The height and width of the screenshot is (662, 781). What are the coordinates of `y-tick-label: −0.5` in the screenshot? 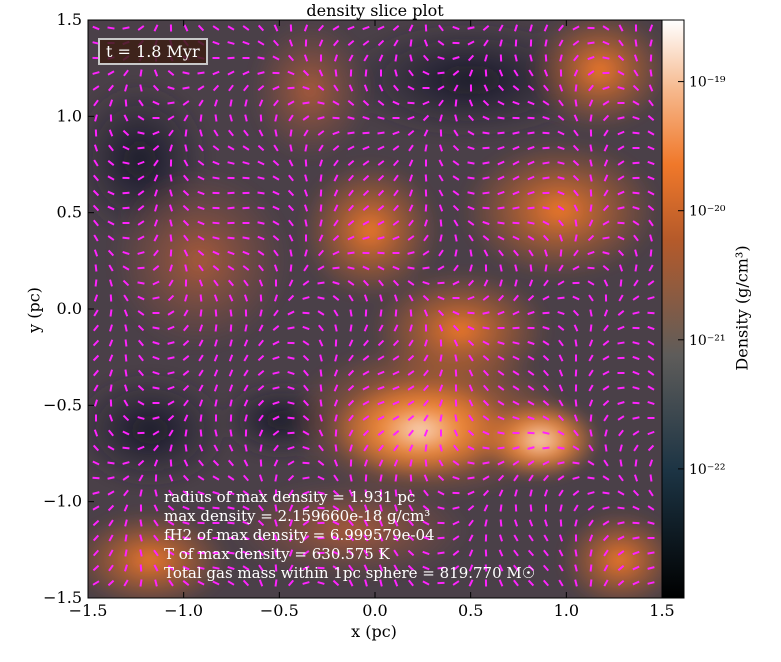 It's located at (62, 404).